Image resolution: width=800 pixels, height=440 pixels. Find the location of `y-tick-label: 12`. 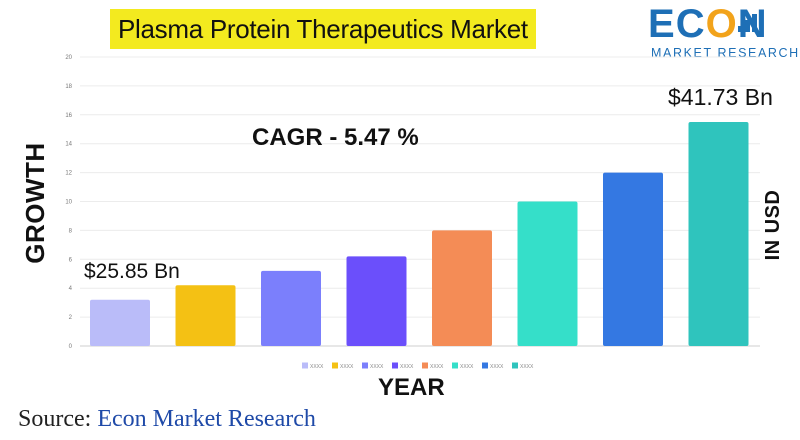

y-tick-label: 12 is located at coordinates (68, 174).